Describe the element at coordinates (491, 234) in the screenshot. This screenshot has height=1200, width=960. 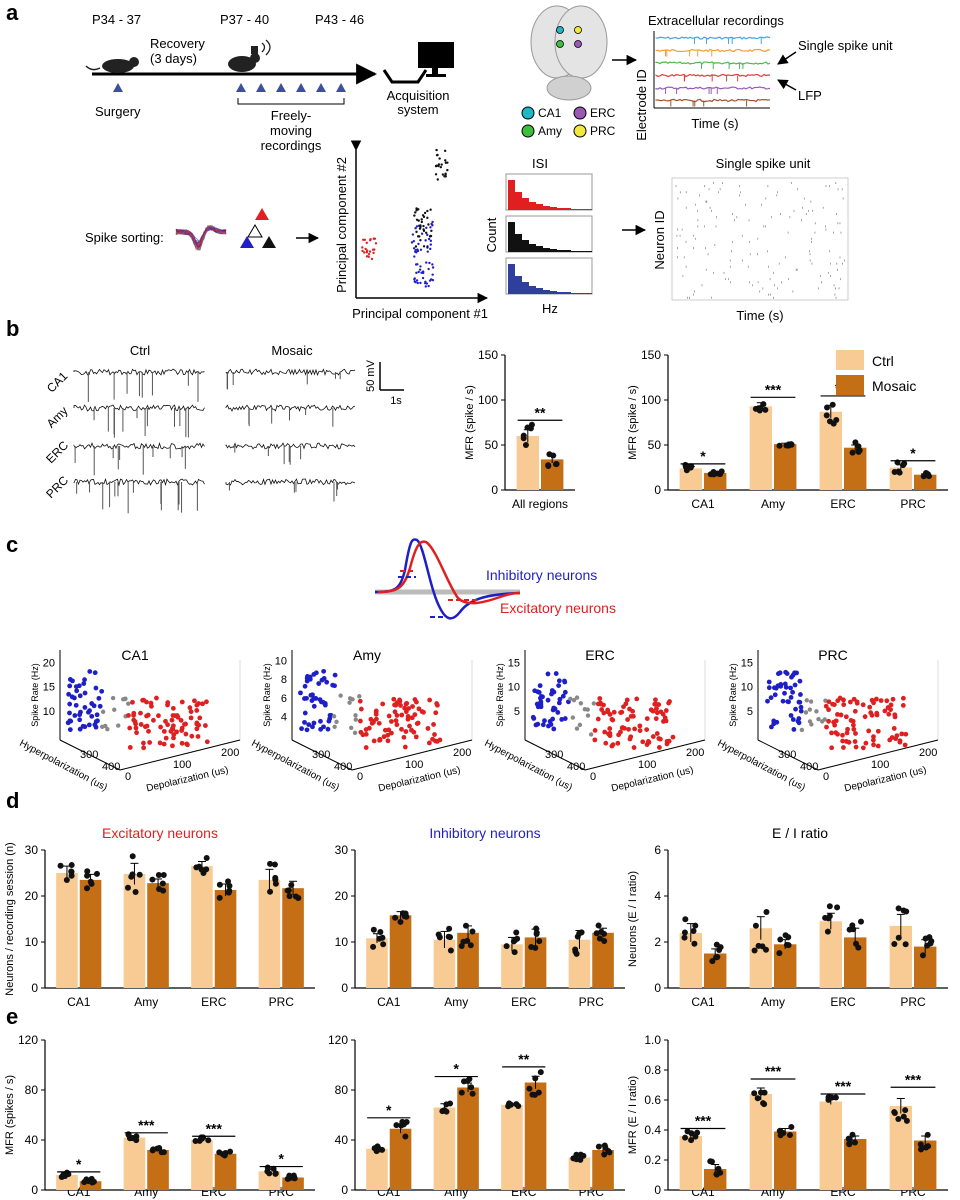
I see `isi-count-label: Count` at that location.